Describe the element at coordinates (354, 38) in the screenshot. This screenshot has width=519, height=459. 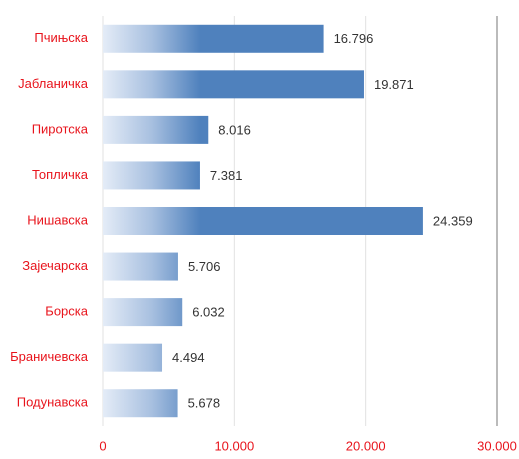
I see `value-label: 16.796` at that location.